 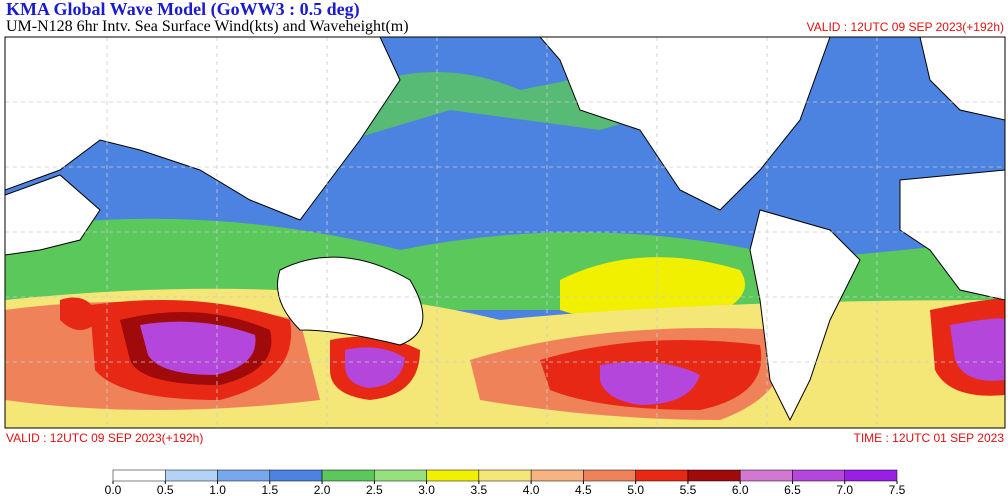 I want to click on colorbar-label: 6.5, so click(x=792, y=489).